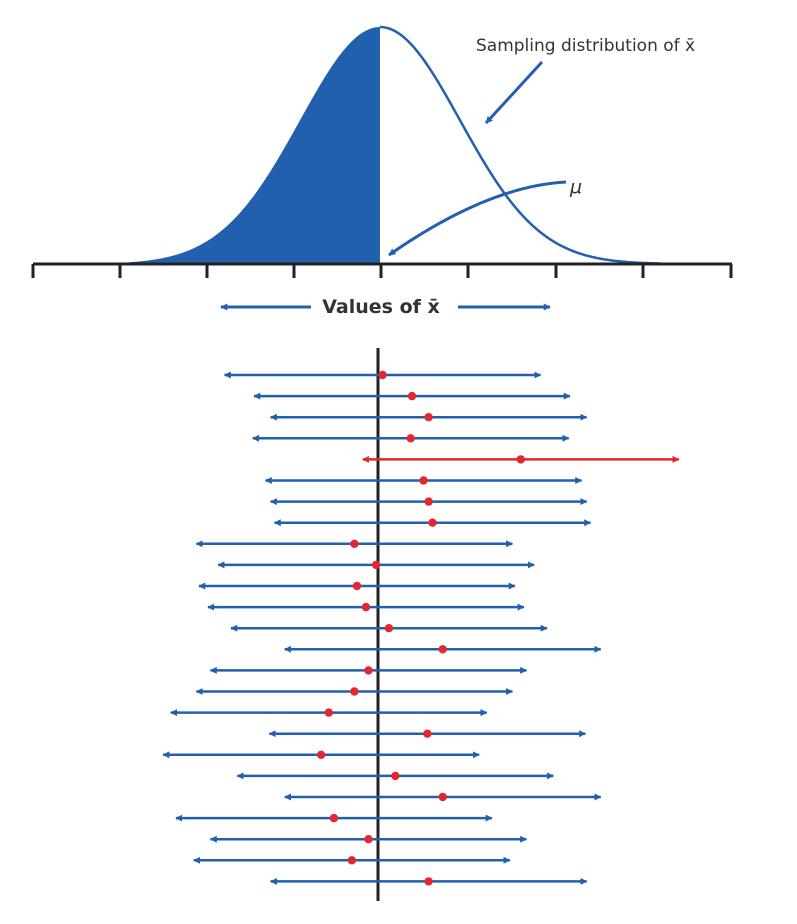  I want to click on curve-pointer-arrow, so click(514, 92).